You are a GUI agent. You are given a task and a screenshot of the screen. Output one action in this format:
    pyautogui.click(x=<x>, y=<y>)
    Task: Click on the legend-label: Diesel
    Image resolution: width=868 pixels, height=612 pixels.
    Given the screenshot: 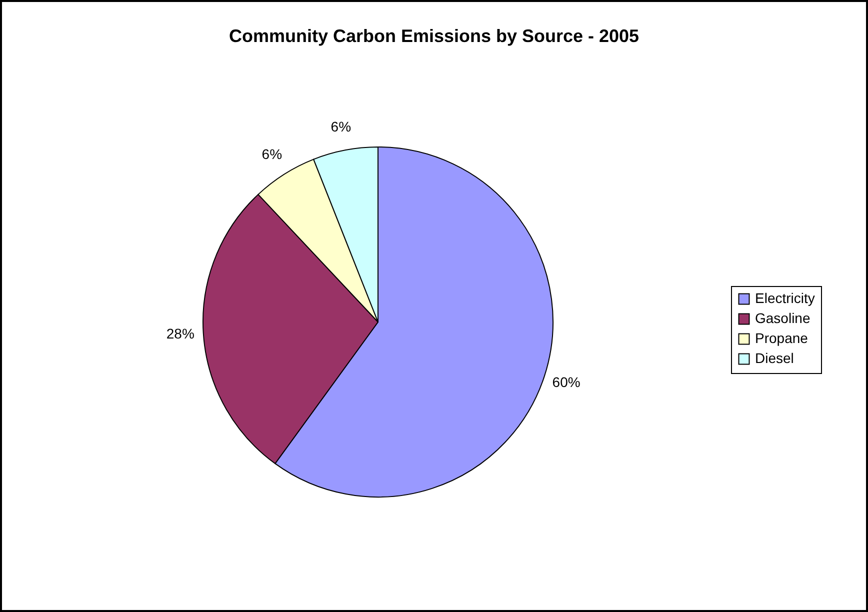 What is the action you would take?
    pyautogui.click(x=774, y=358)
    